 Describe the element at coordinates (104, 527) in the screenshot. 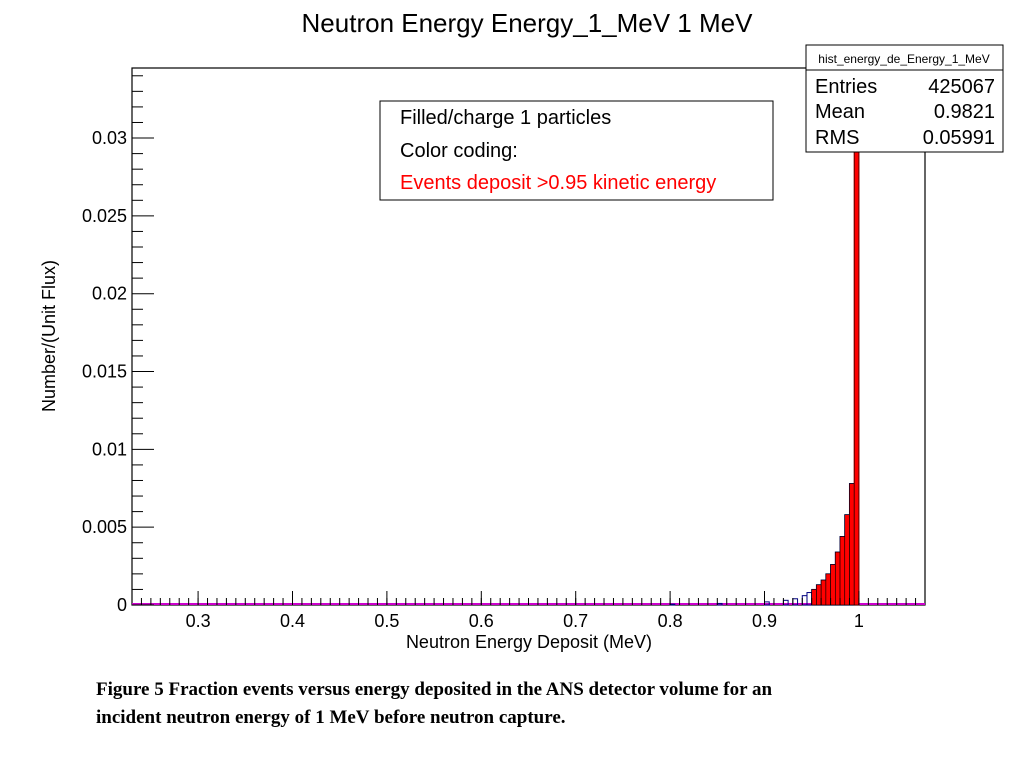

I see `y-tick-label: 0.005` at that location.